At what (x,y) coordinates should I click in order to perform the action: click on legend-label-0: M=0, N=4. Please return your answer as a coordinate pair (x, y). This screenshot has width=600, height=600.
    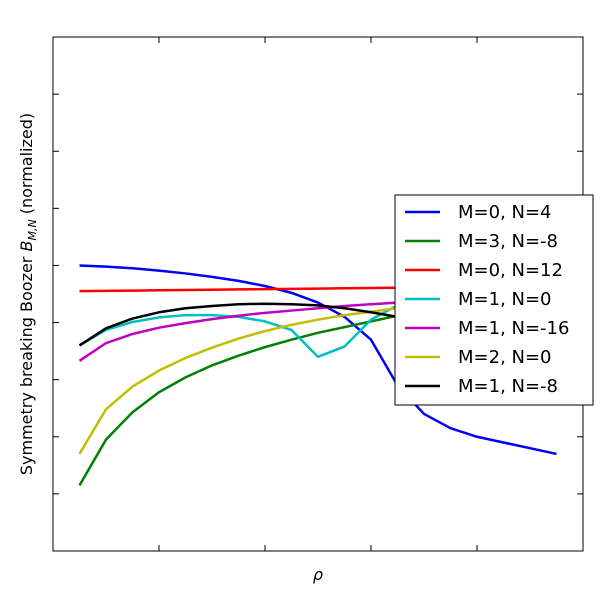
    Looking at the image, I should click on (505, 212).